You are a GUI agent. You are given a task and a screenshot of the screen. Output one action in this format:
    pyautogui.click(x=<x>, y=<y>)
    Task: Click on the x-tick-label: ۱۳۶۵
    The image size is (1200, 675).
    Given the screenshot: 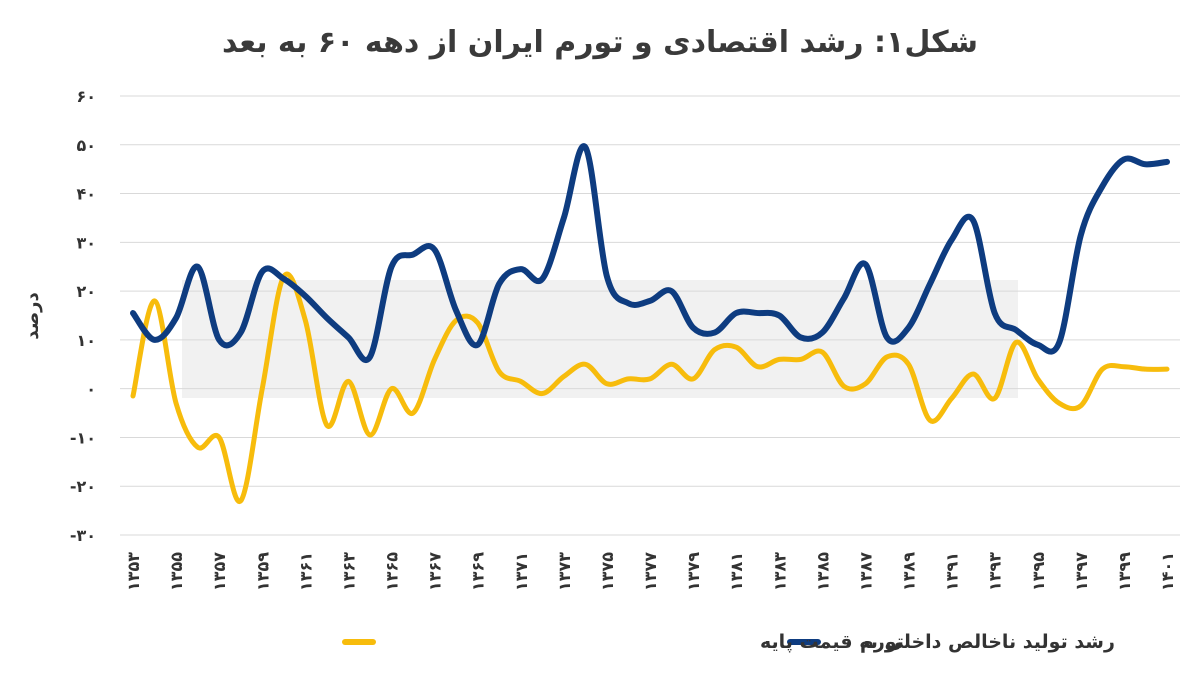 What is the action you would take?
    pyautogui.click(x=392, y=571)
    